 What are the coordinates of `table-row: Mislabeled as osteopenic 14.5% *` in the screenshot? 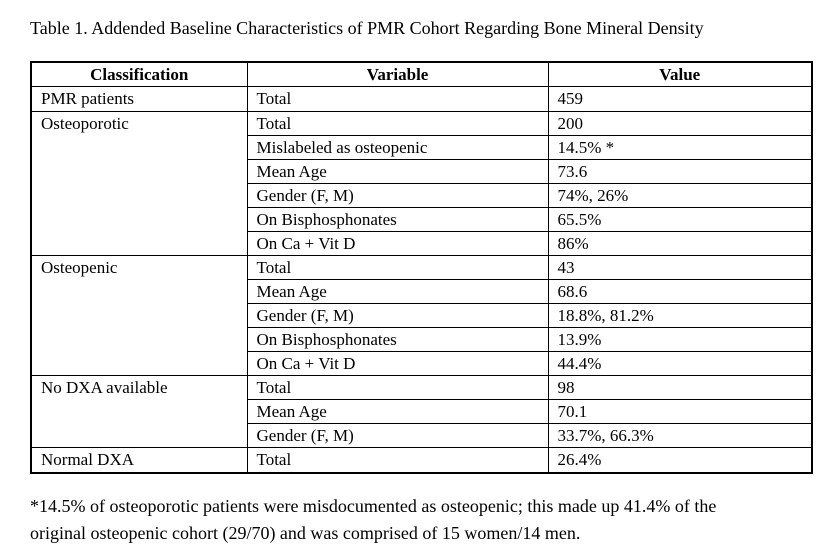 It's located at (422, 147).